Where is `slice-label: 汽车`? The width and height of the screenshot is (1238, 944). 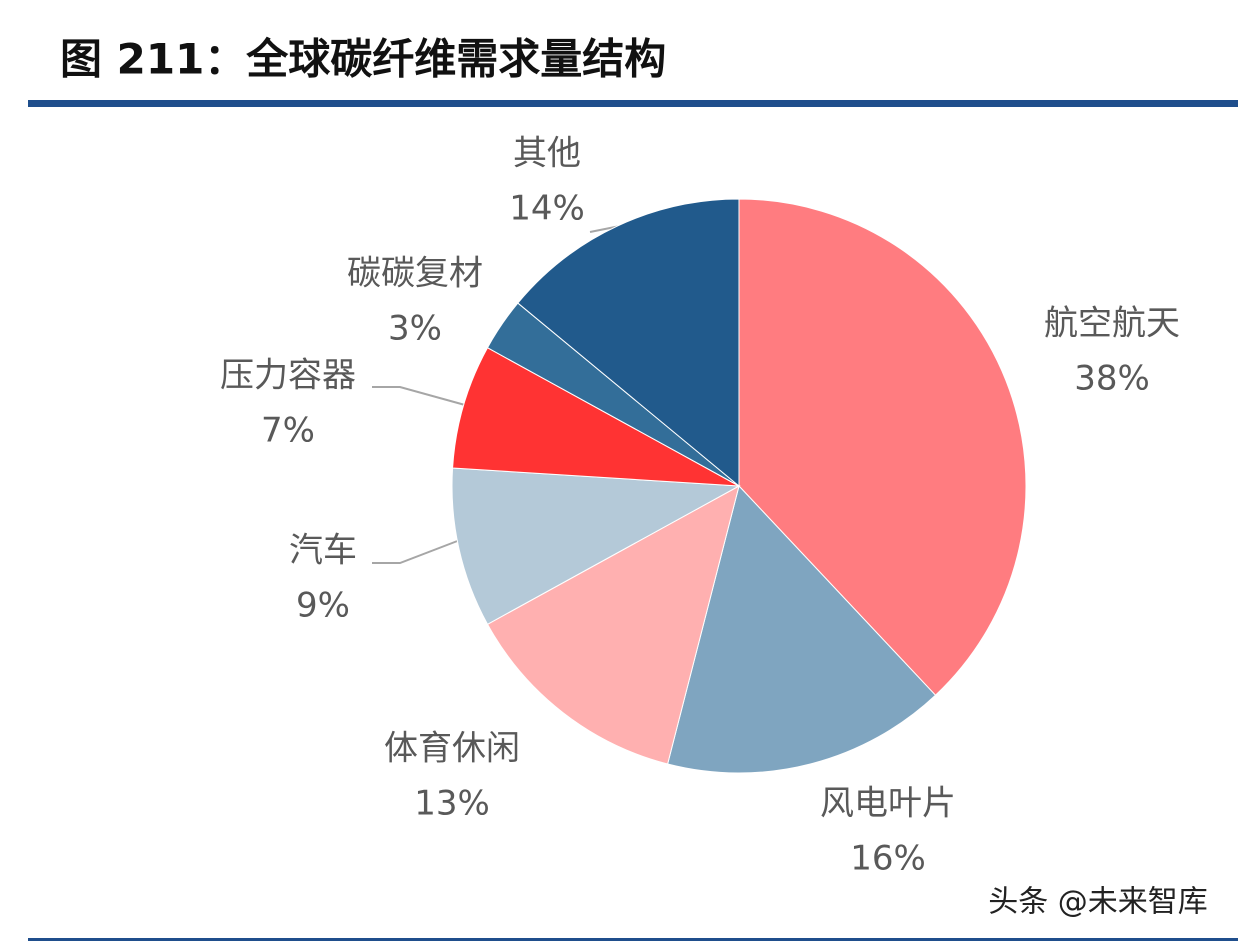 slice-label: 汽车 is located at coordinates (323, 551).